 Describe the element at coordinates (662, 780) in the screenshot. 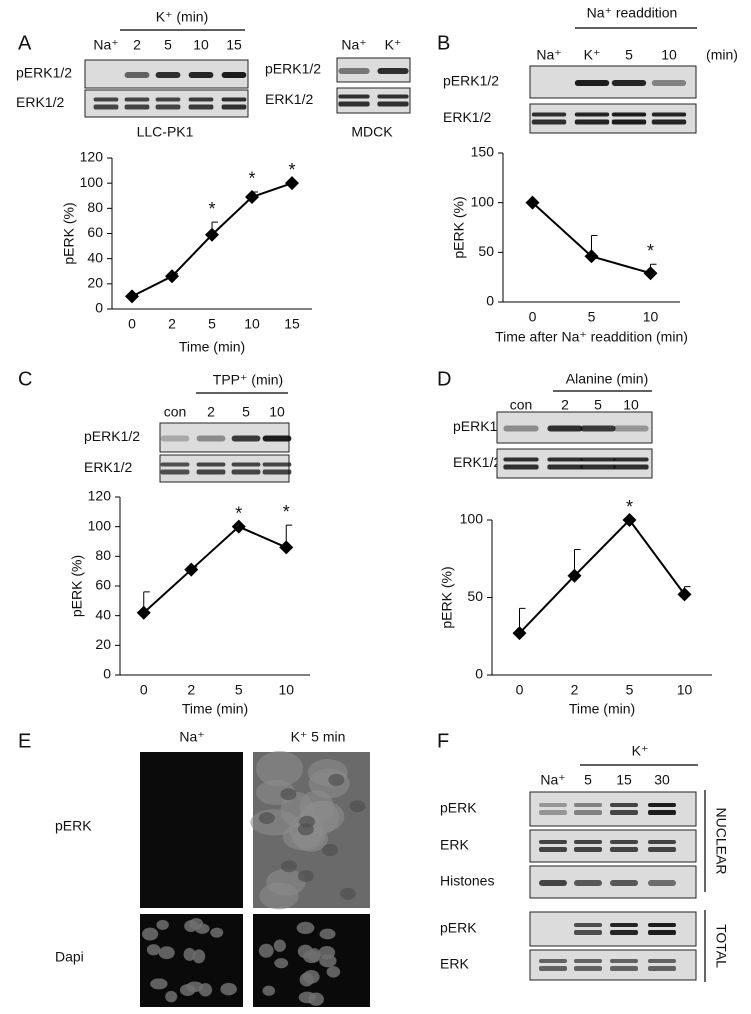

I see `lane-label: 30` at that location.